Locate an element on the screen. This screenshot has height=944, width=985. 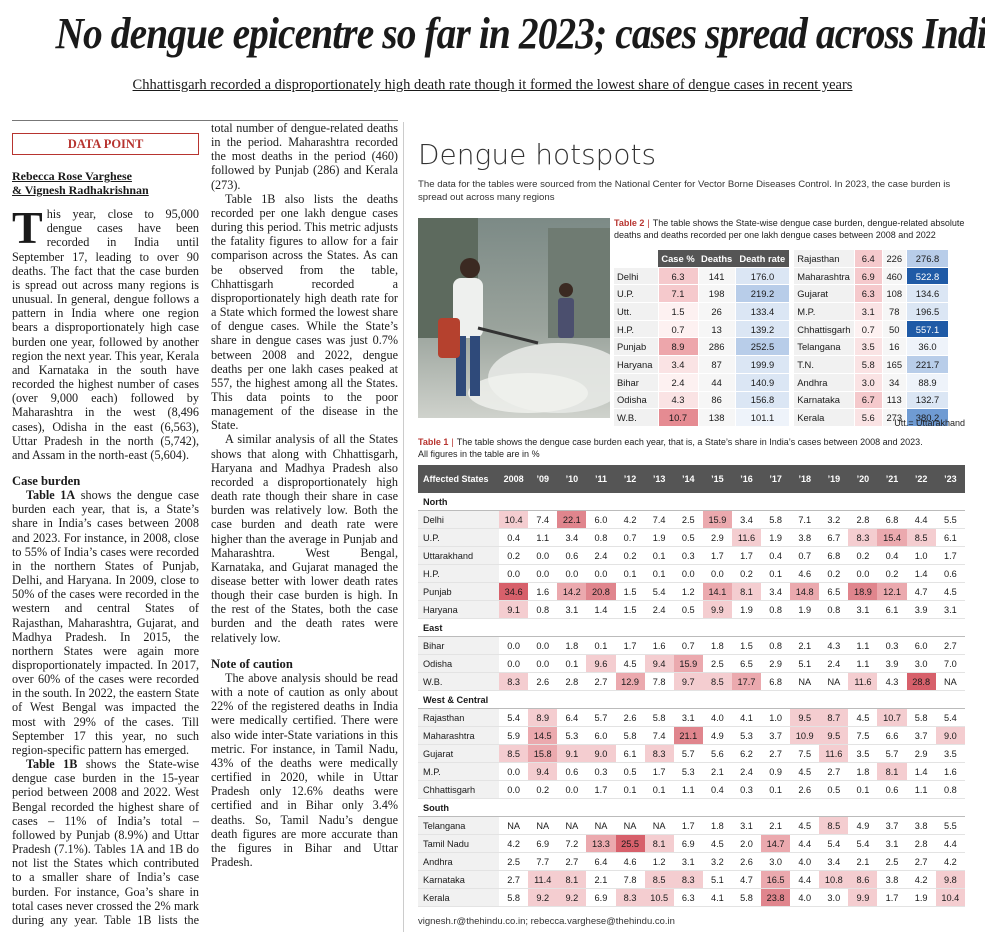
cell: 2.0 is located at coordinates (746, 843).